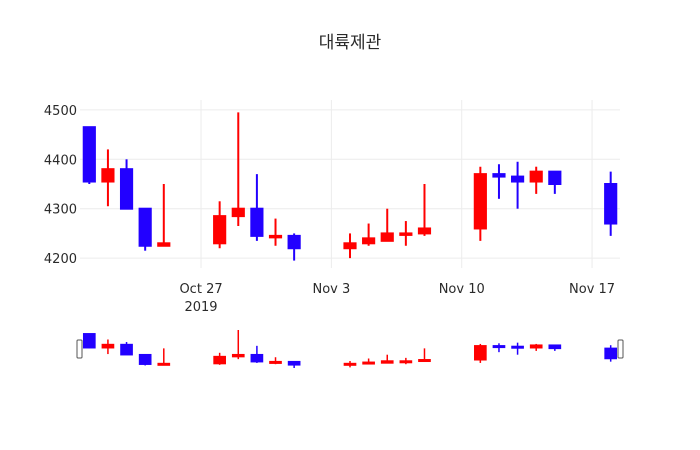 This screenshot has height=450, width=700. What do you see at coordinates (397, 298) in the screenshot?
I see `x-axis: Oct 27 2019 Nov 3 Nov 10 Nov 17` at bounding box center [397, 298].